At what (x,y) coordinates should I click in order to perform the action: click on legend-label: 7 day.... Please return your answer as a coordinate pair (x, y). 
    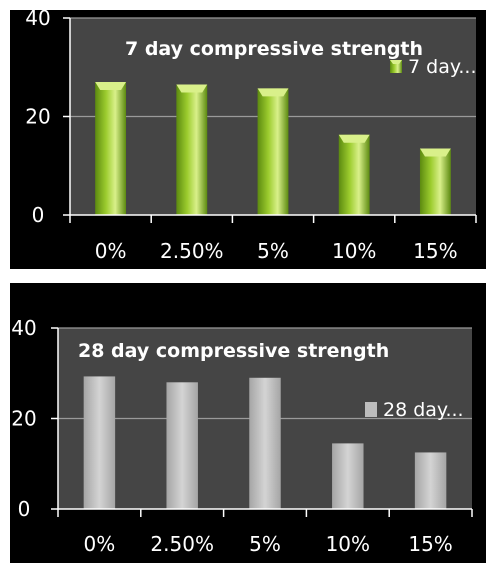
    Looking at the image, I should click on (442, 67).